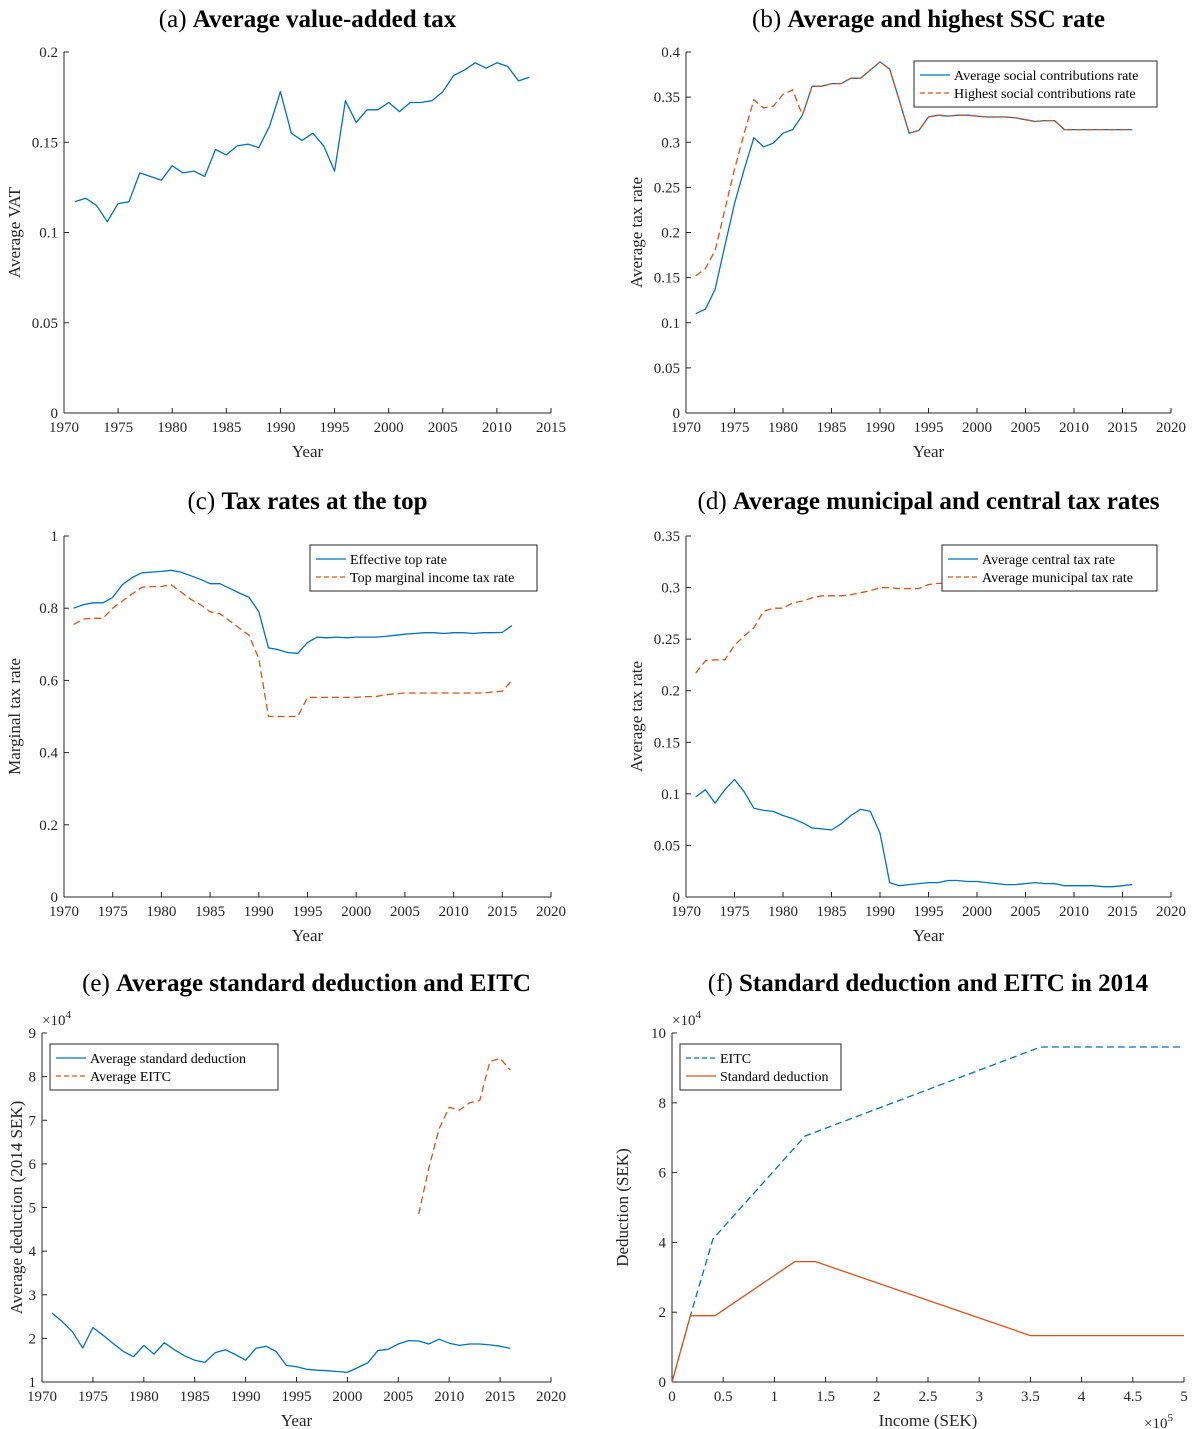  Describe the element at coordinates (774, 1077) in the screenshot. I see `legend-label: Standard deduction` at that location.